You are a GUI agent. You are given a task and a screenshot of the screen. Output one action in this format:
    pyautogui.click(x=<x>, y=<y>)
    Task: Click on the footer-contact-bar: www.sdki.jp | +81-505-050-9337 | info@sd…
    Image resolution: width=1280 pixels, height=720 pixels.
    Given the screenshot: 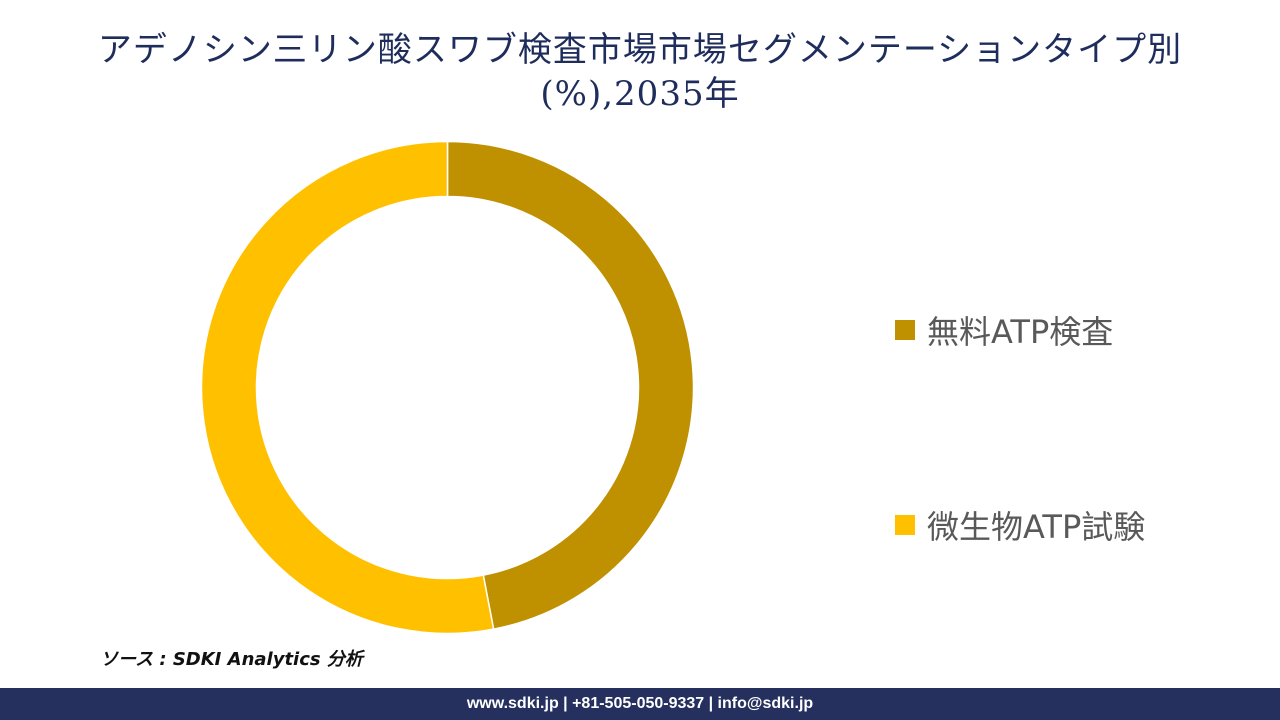 What is the action you would take?
    pyautogui.click(x=640, y=704)
    